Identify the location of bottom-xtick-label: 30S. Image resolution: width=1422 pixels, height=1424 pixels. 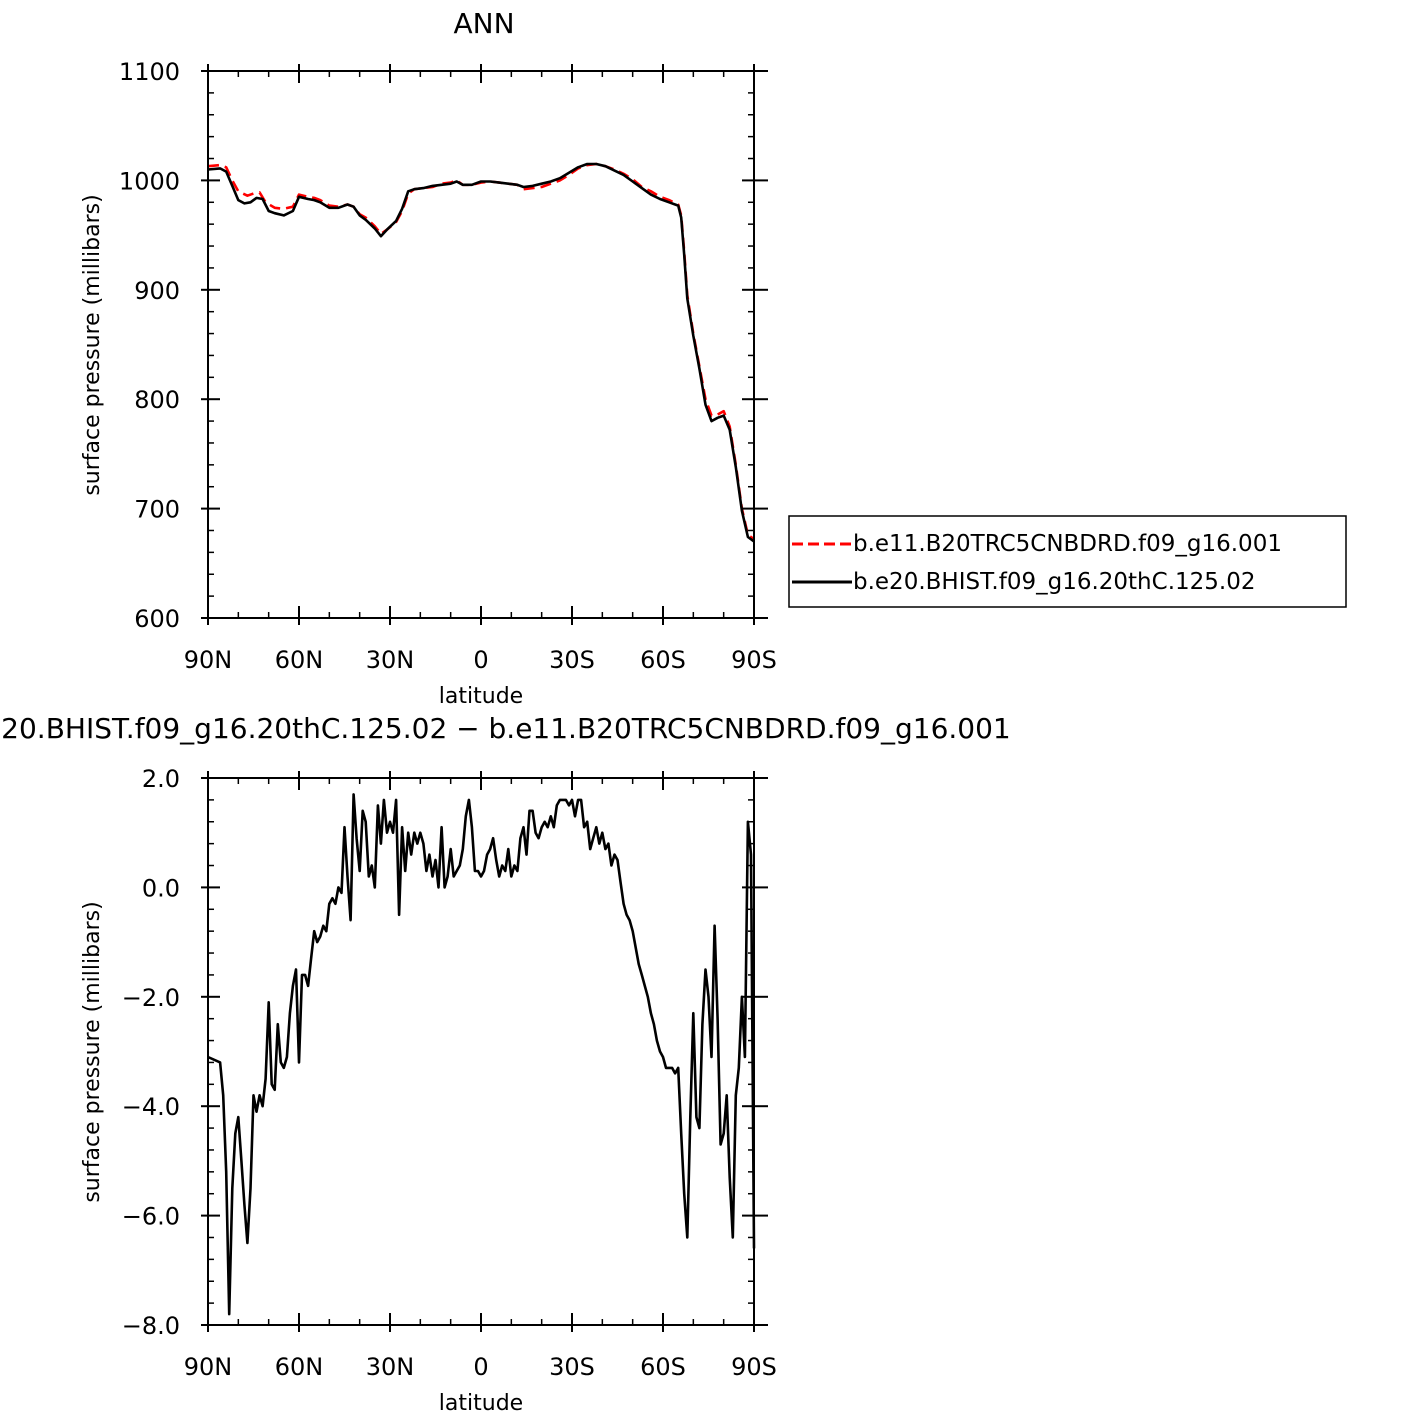
(572, 1367).